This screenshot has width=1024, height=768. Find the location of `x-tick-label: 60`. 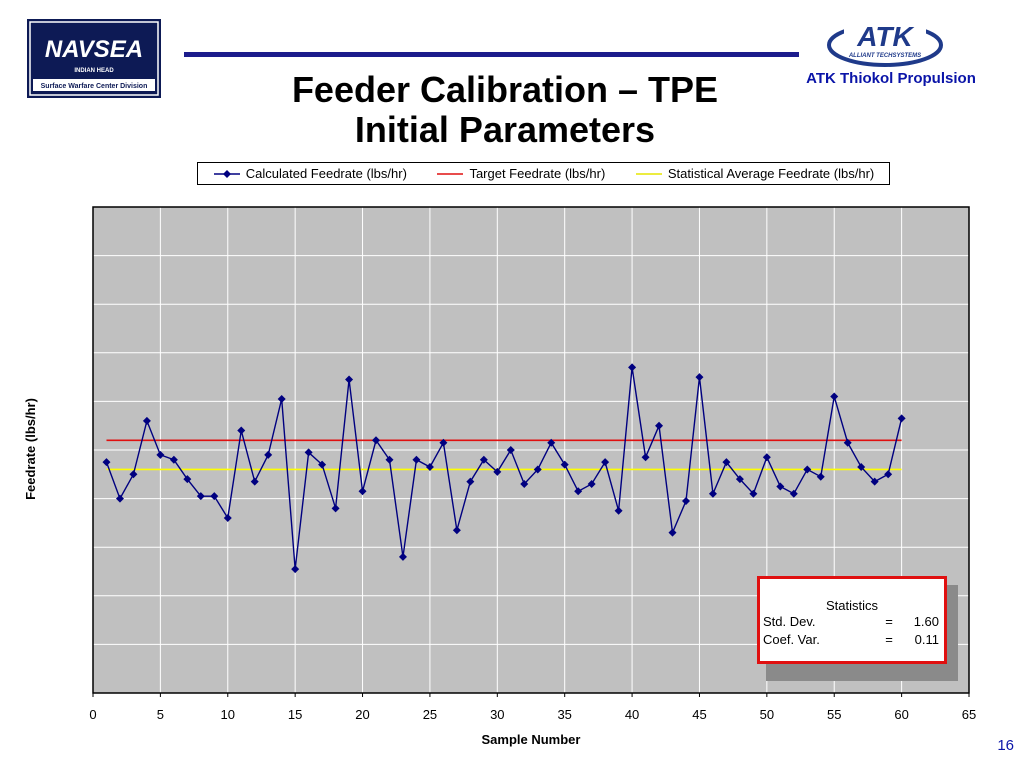

x-tick-label: 60 is located at coordinates (901, 714).